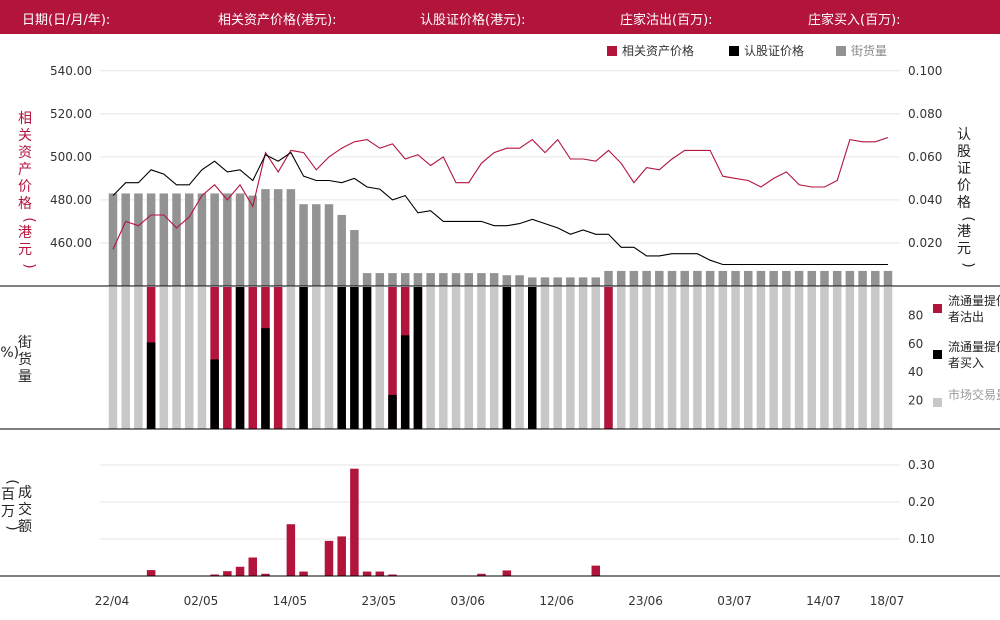  I want to click on left-tick-label: 500.00, so click(71, 157).